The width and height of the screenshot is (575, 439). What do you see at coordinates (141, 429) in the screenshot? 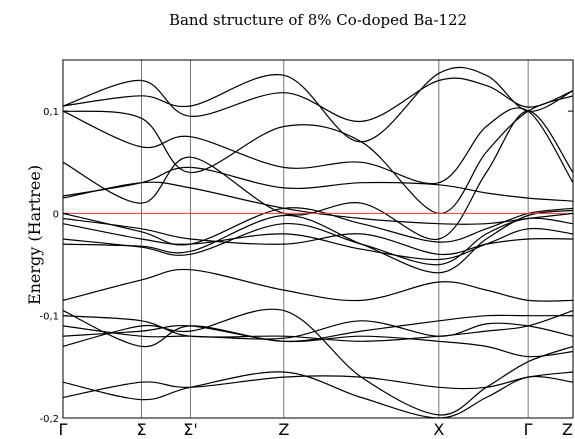
I see `x-tick-label: Σ` at bounding box center [141, 429].